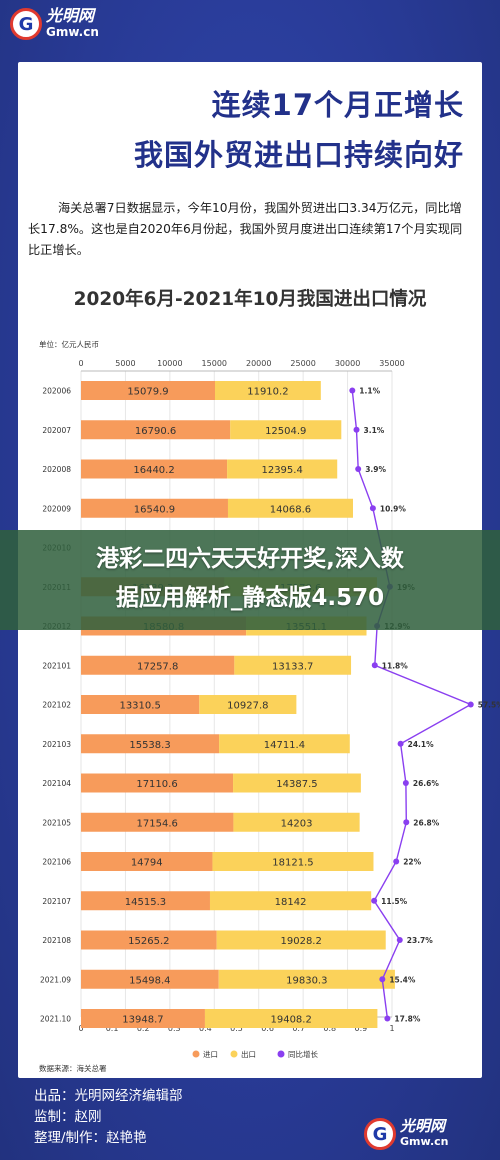  What do you see at coordinates (174, 1028) in the screenshot?
I see `bottom-tick-label: 0.3` at bounding box center [174, 1028].